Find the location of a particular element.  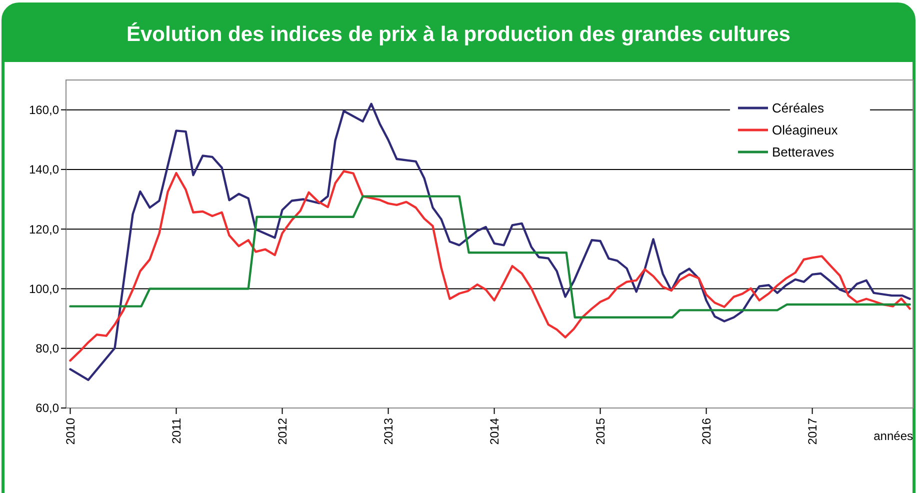

x-tick-label: 2010 is located at coordinates (70, 431).